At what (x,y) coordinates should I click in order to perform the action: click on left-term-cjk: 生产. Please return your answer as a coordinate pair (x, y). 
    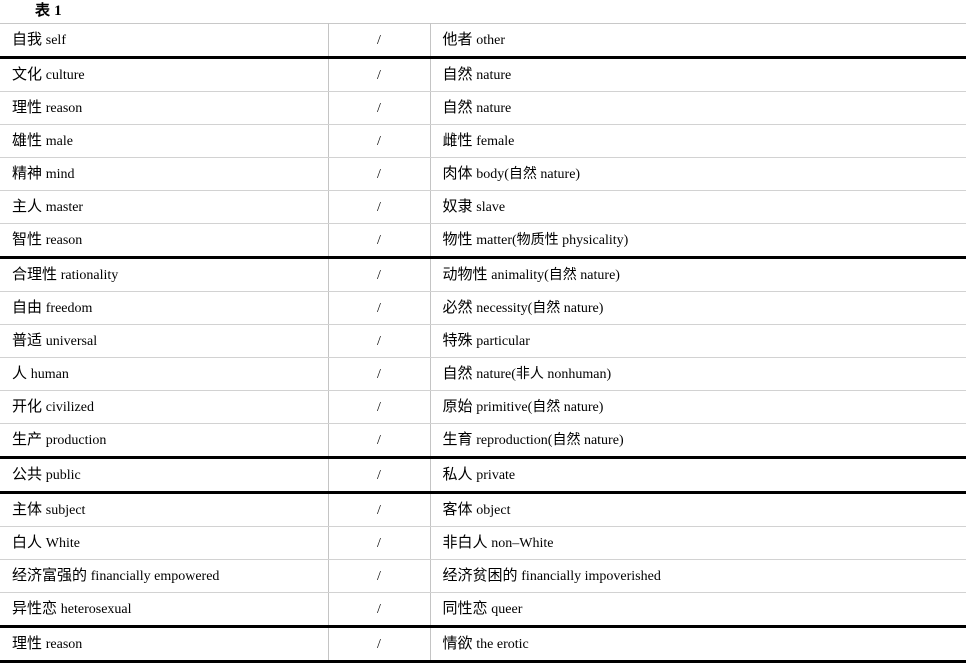
    Looking at the image, I should click on (27, 439).